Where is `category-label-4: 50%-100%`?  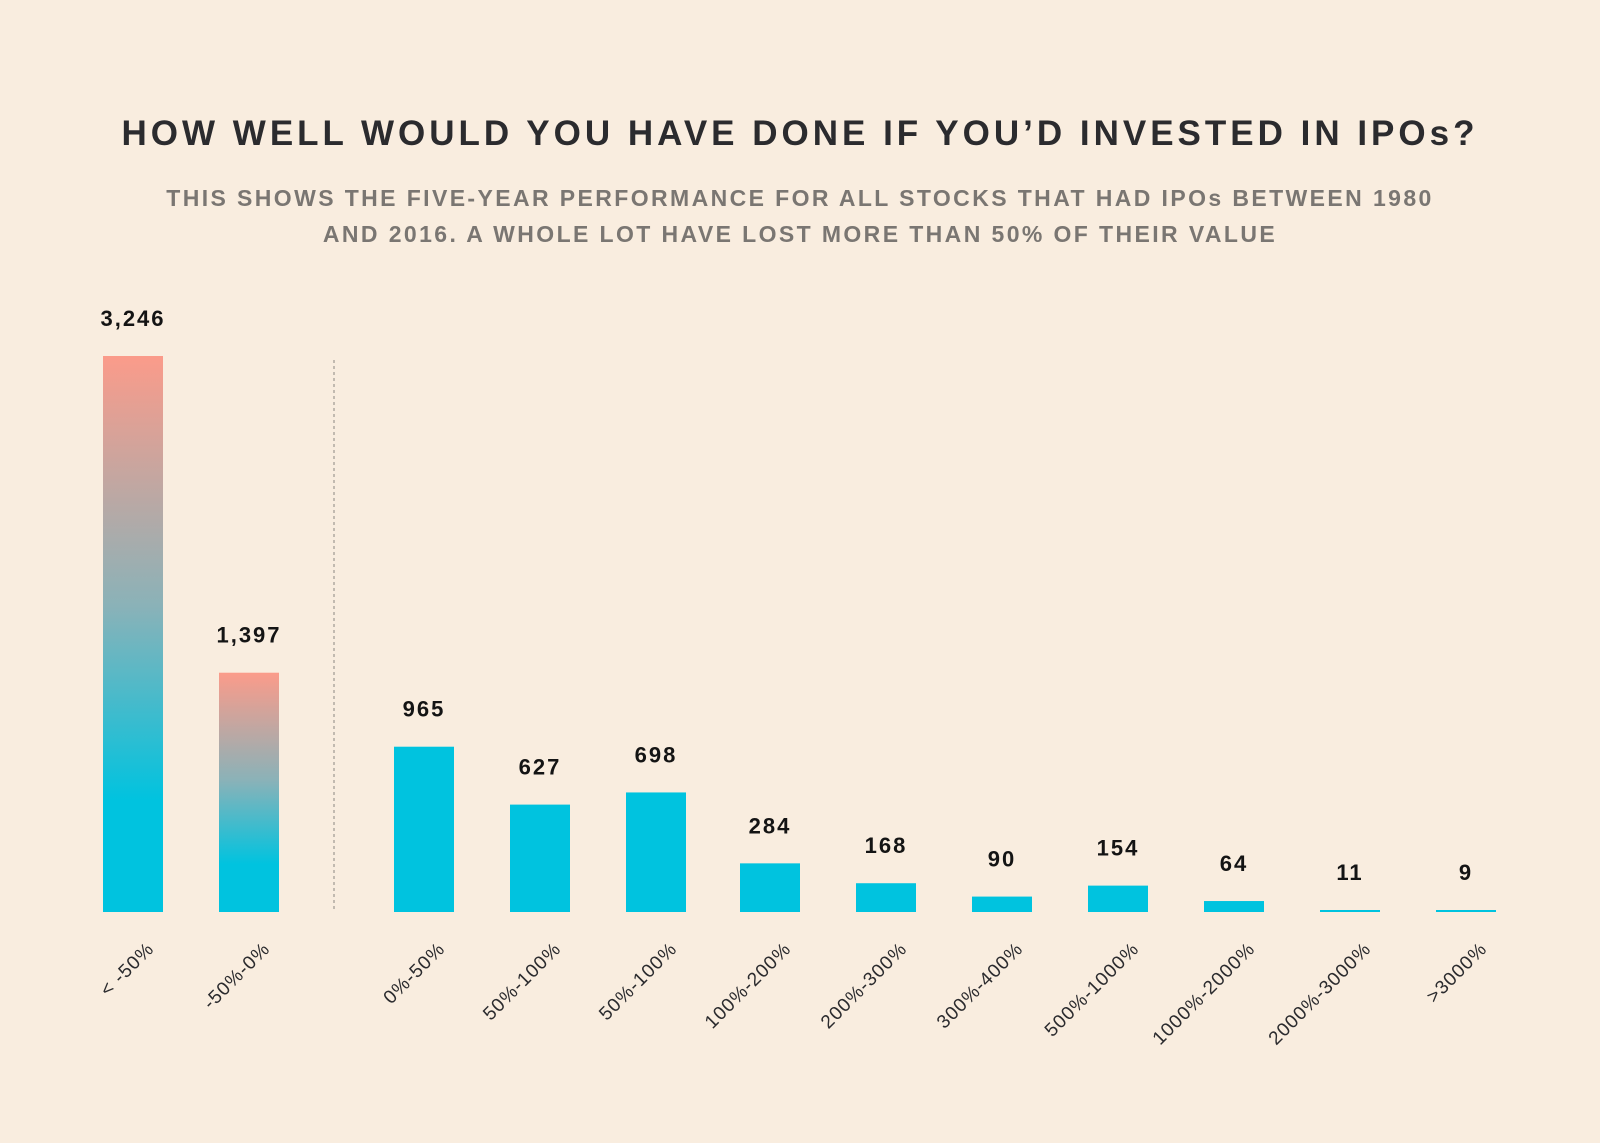 category-label-4: 50%-100% is located at coordinates (522, 982).